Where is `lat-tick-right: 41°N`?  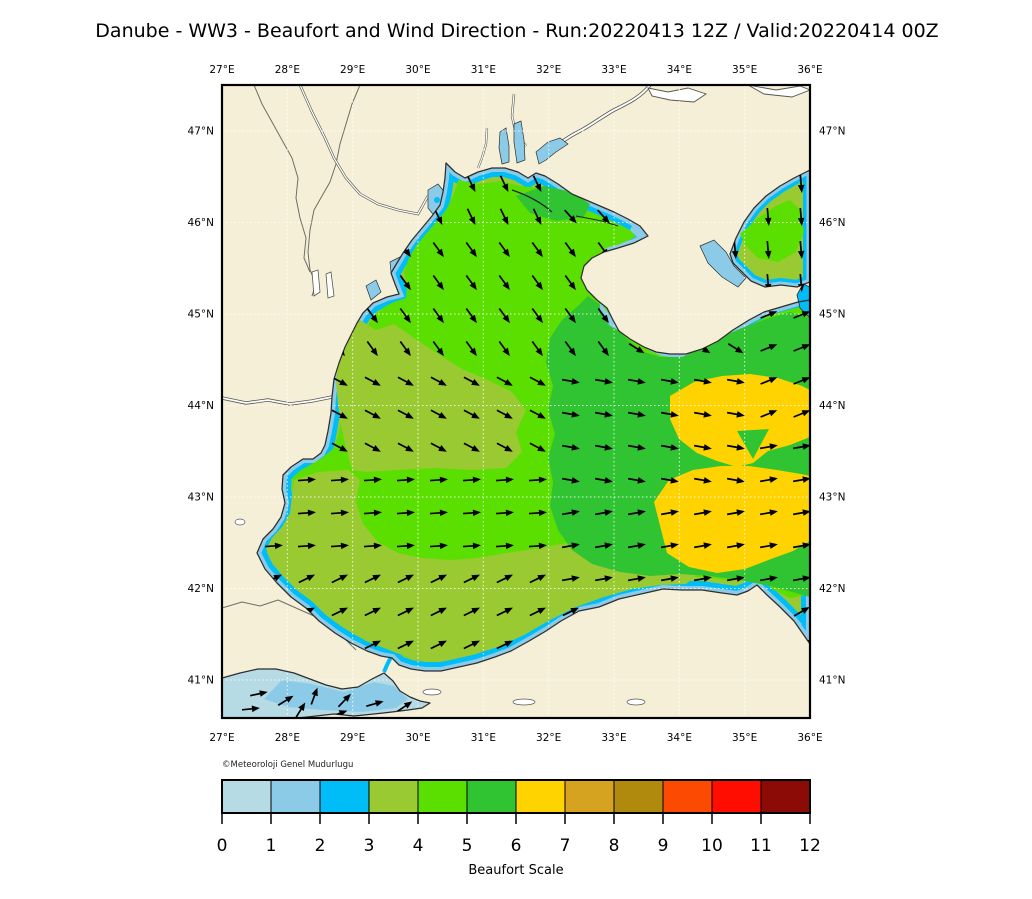 lat-tick-right: 41°N is located at coordinates (832, 681).